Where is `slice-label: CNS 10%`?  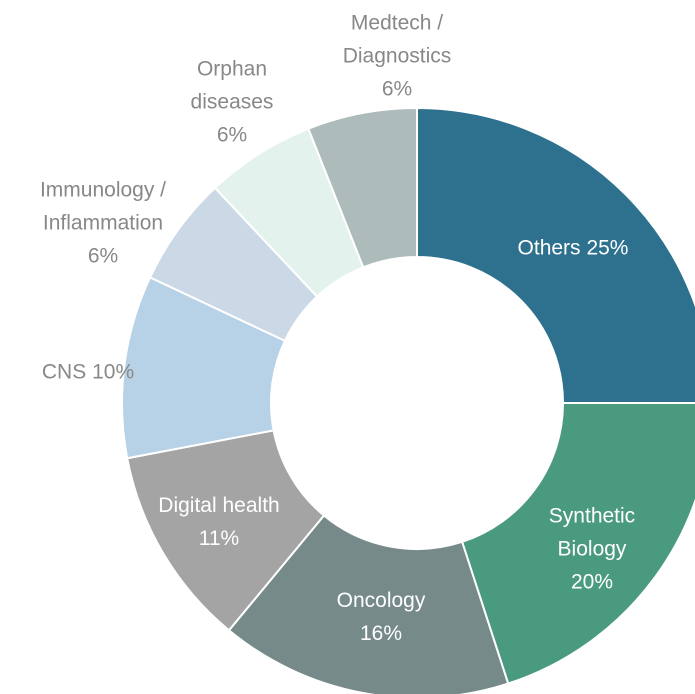
slice-label: CNS 10% is located at coordinates (88, 372).